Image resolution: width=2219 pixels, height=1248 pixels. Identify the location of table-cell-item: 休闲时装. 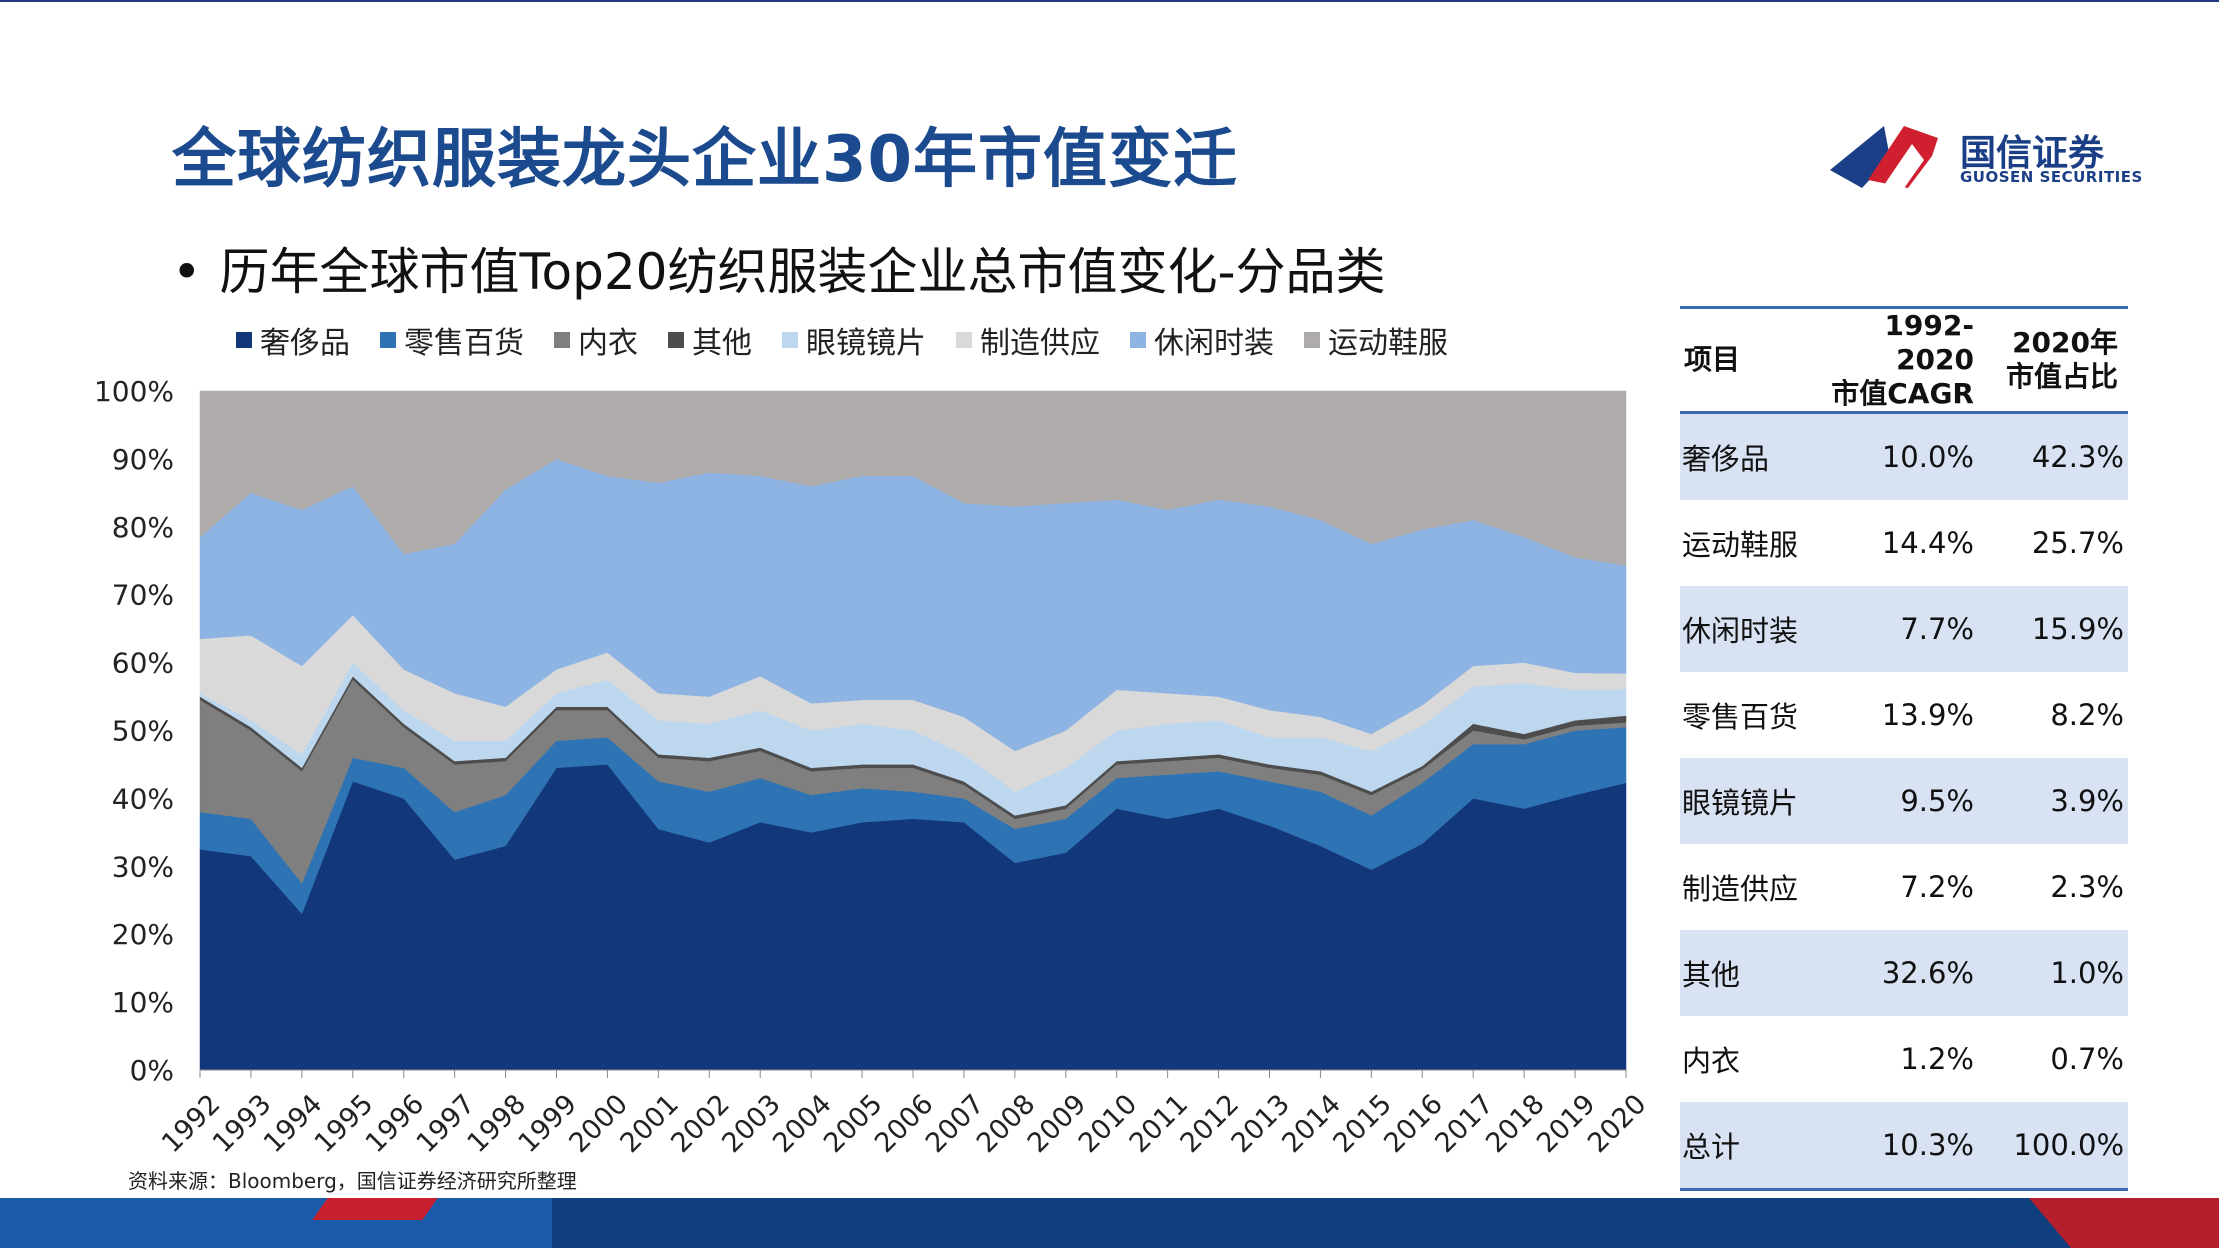
(1752, 629).